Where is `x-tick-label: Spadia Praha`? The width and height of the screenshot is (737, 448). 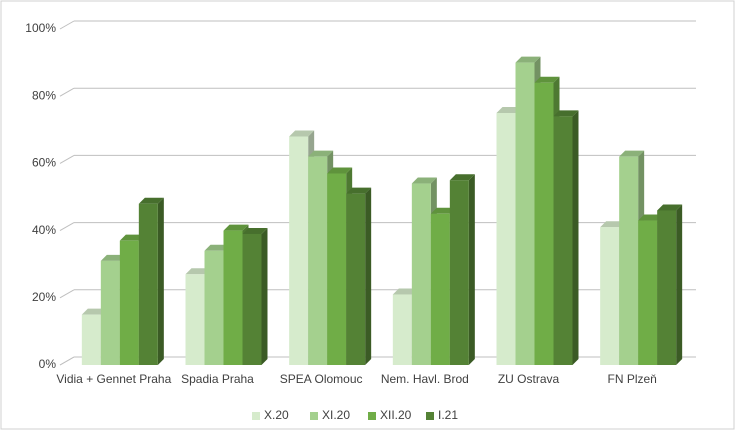
x-tick-label: Spadia Praha is located at coordinates (217, 379).